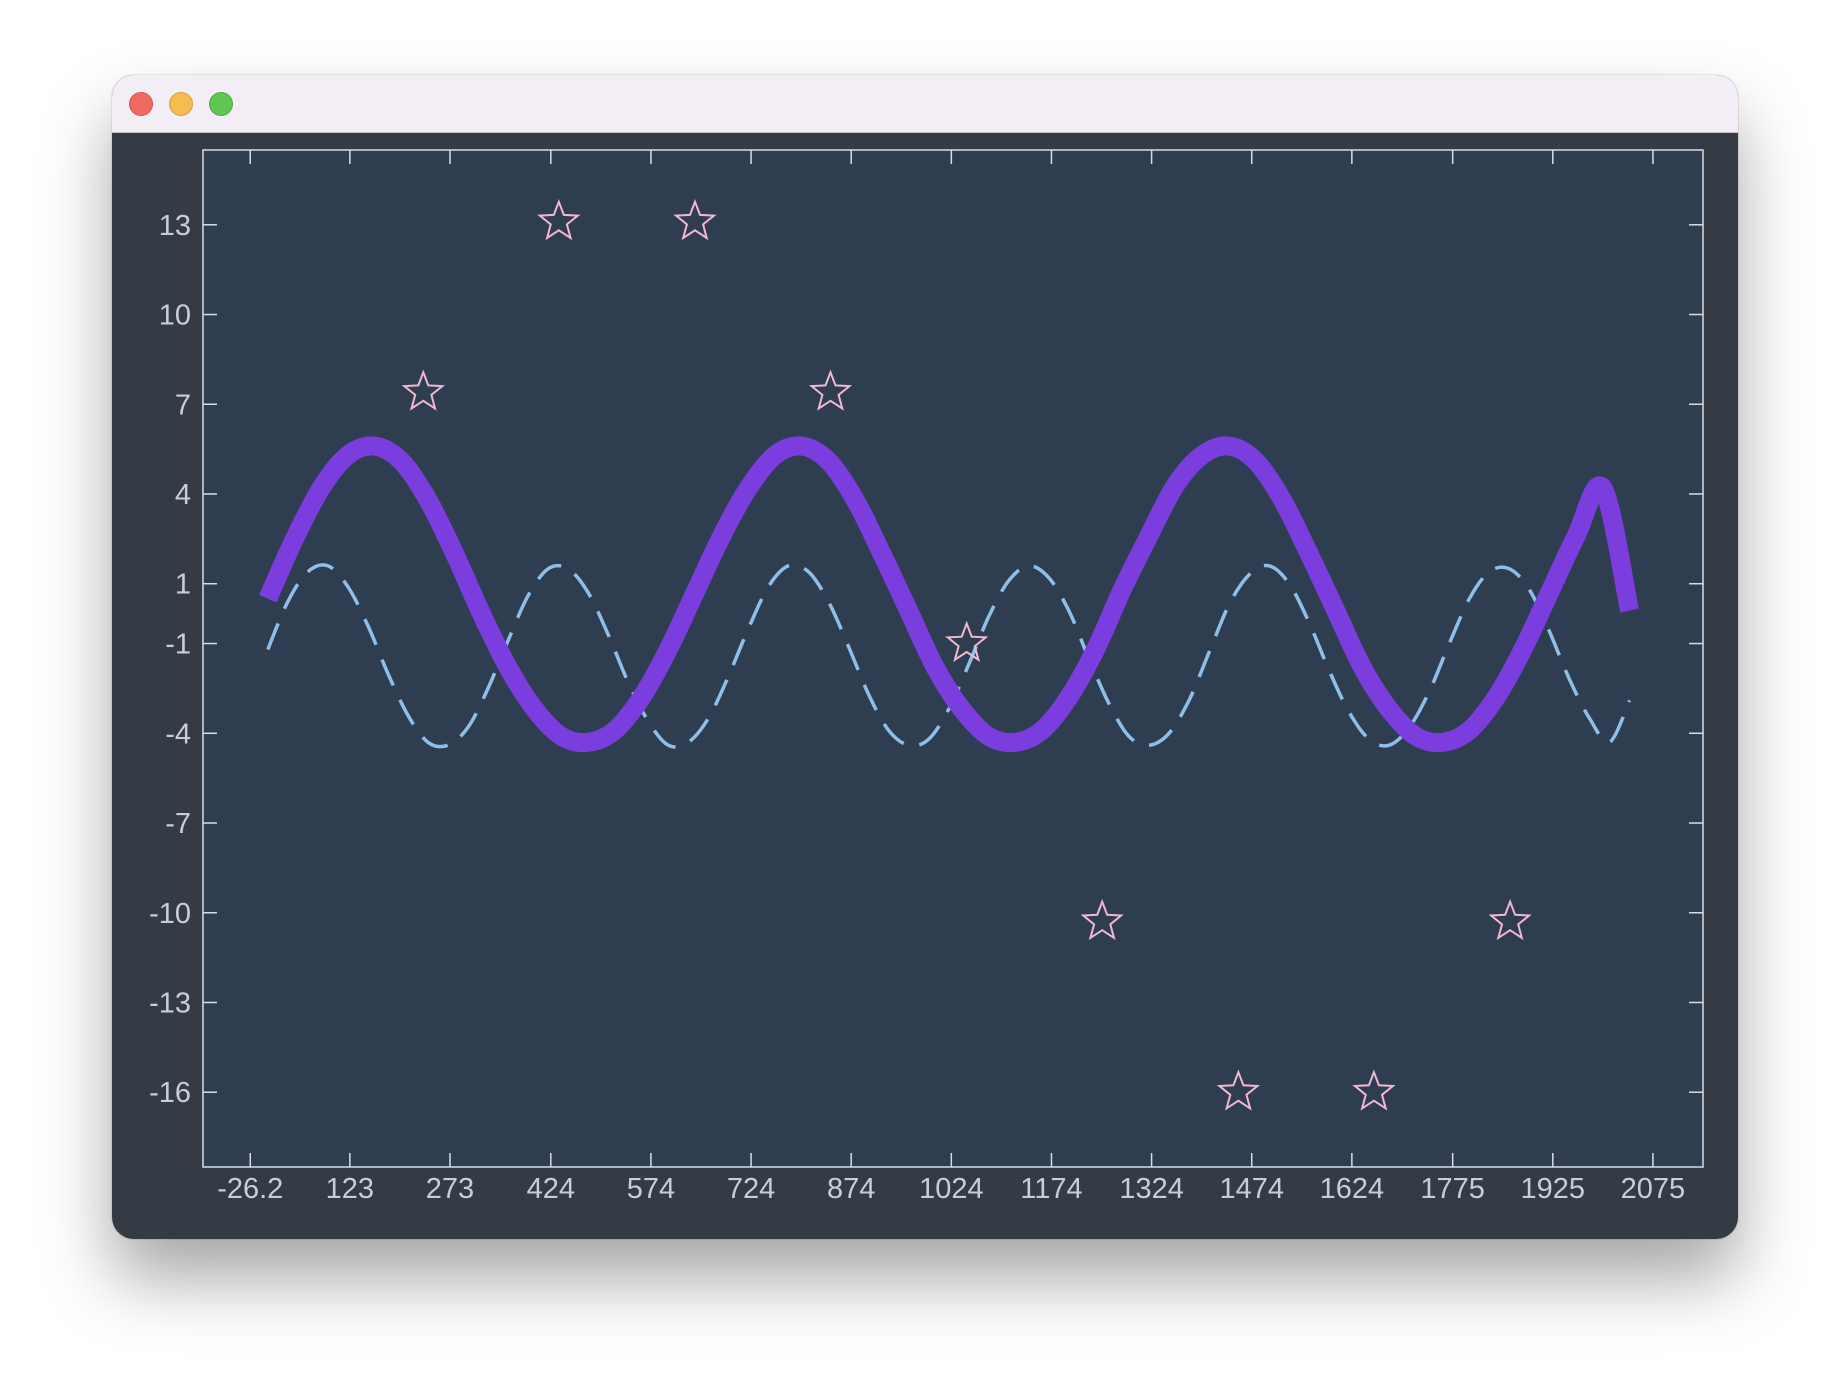 Image resolution: width=1840 pixels, height=1380 pixels. I want to click on y-tick-label: -7, so click(178, 824).